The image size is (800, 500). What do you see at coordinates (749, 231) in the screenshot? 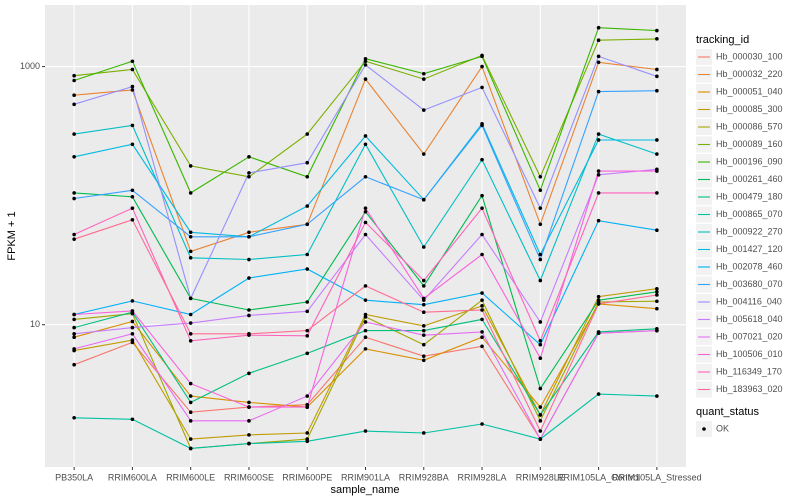
I see `legend-label: Hb_000922_270` at bounding box center [749, 231].